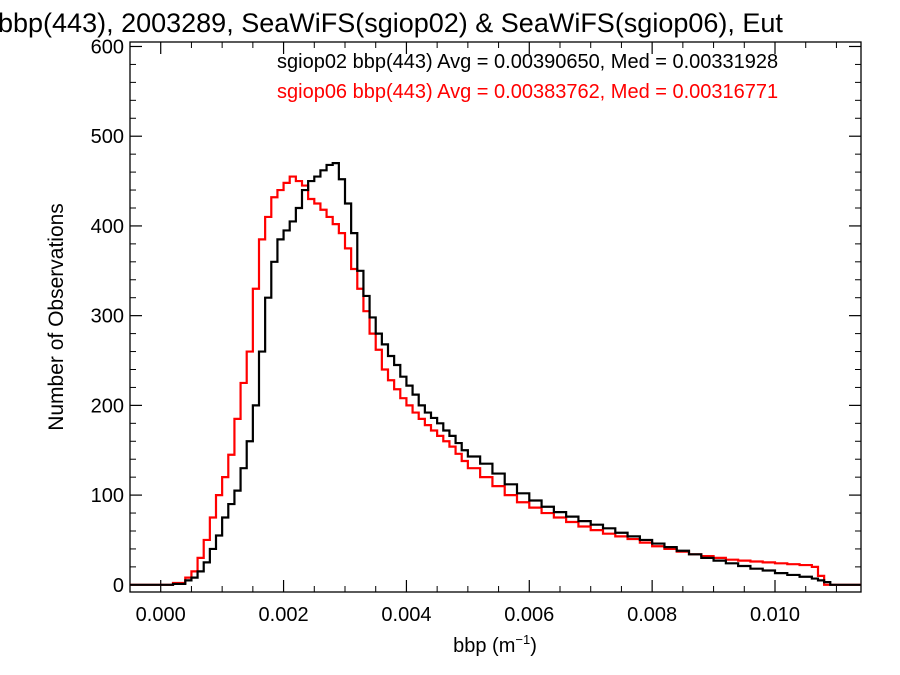 The image size is (900, 675). What do you see at coordinates (652, 615) in the screenshot?
I see `x-tick-label: 0.008` at bounding box center [652, 615].